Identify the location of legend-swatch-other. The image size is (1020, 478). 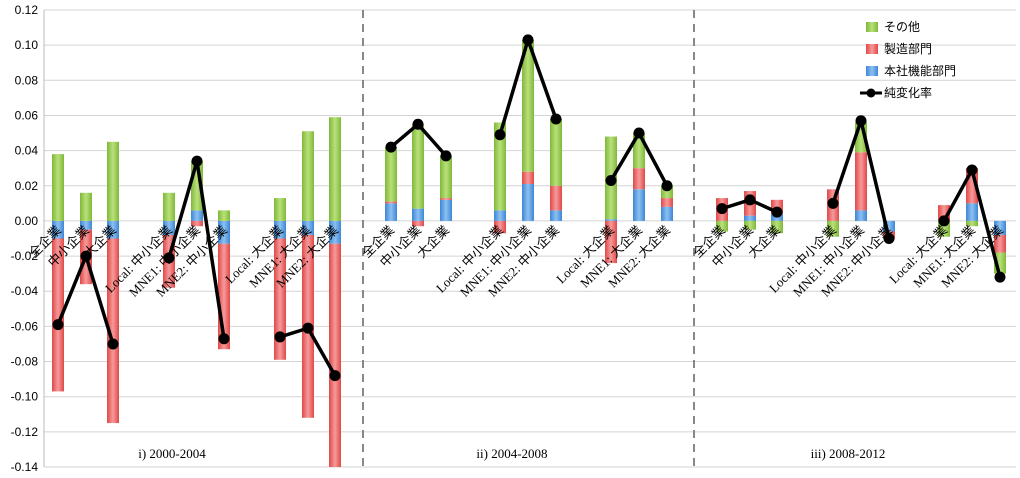
(872, 27).